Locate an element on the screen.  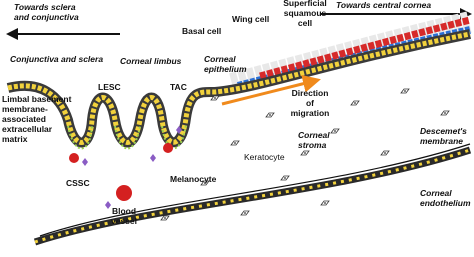
label-line: stroma is located at coordinates (312, 145).